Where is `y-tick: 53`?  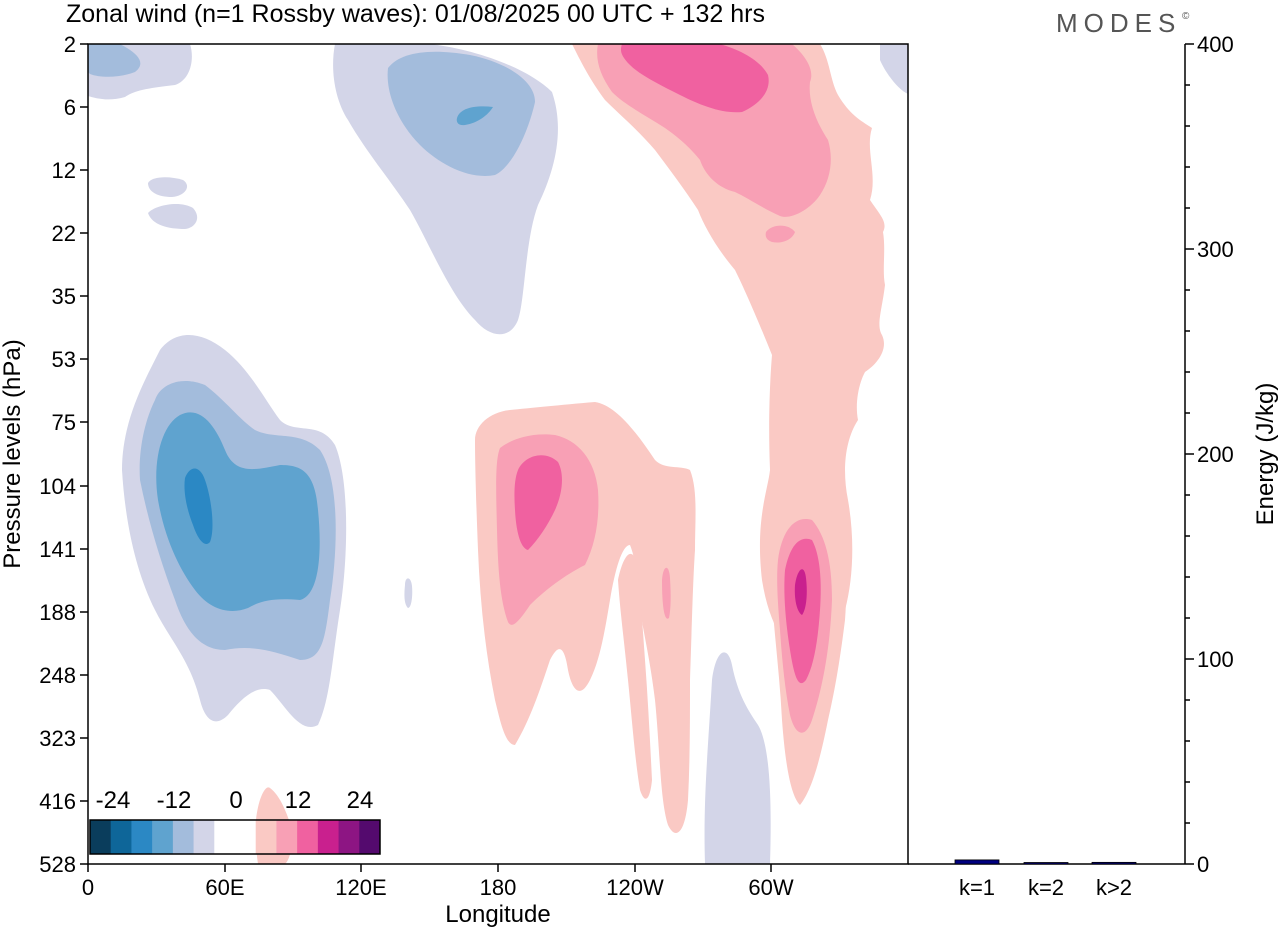 y-tick: 53 is located at coordinates (70, 359).